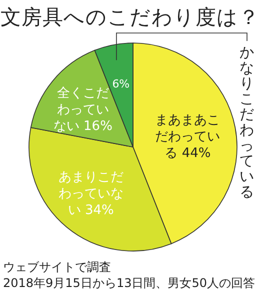  What do you see at coordinates (91, 194) in the screenshot?
I see `slice-label: あまりこだわっていない 34%` at bounding box center [91, 194].